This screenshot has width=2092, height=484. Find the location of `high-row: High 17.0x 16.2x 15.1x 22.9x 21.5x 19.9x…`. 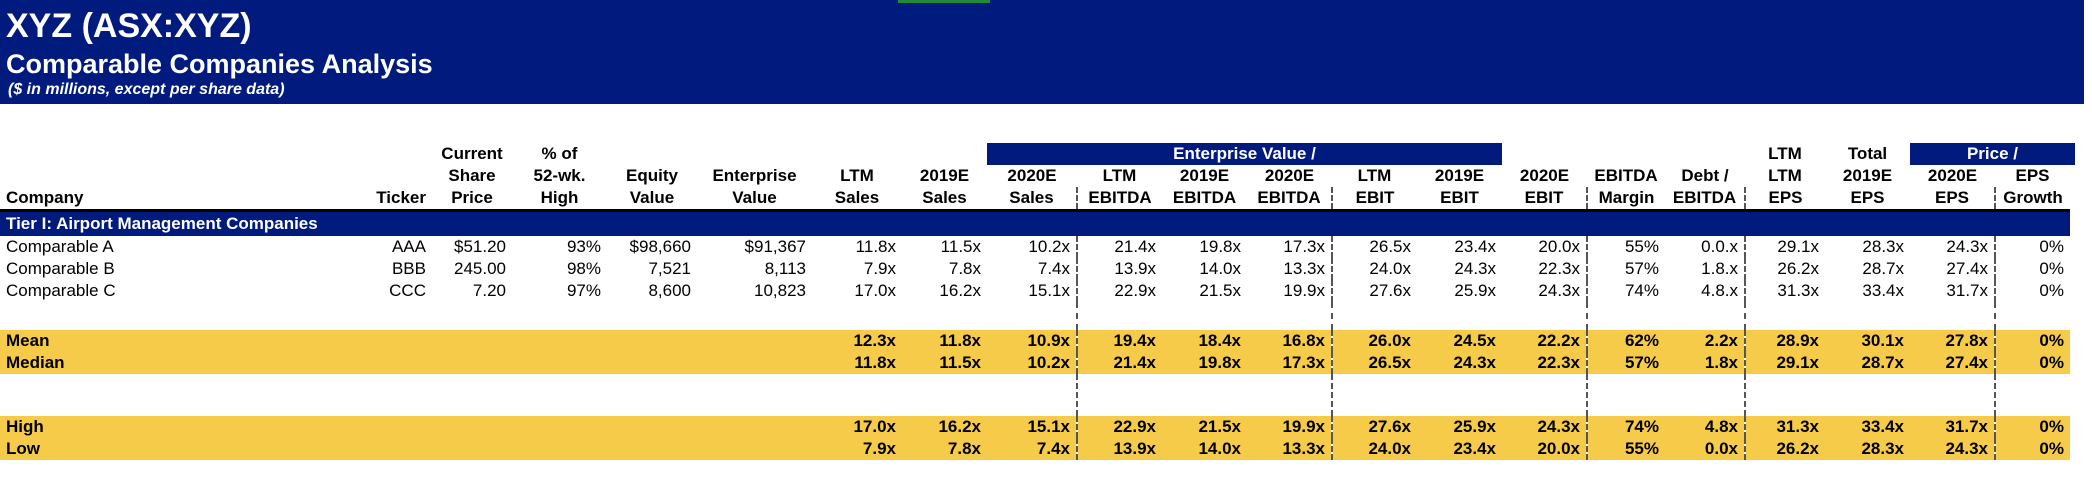

high-row: High 17.0x 16.2x 15.1x 22.9x 21.5x 19.9x… is located at coordinates (1040, 427).